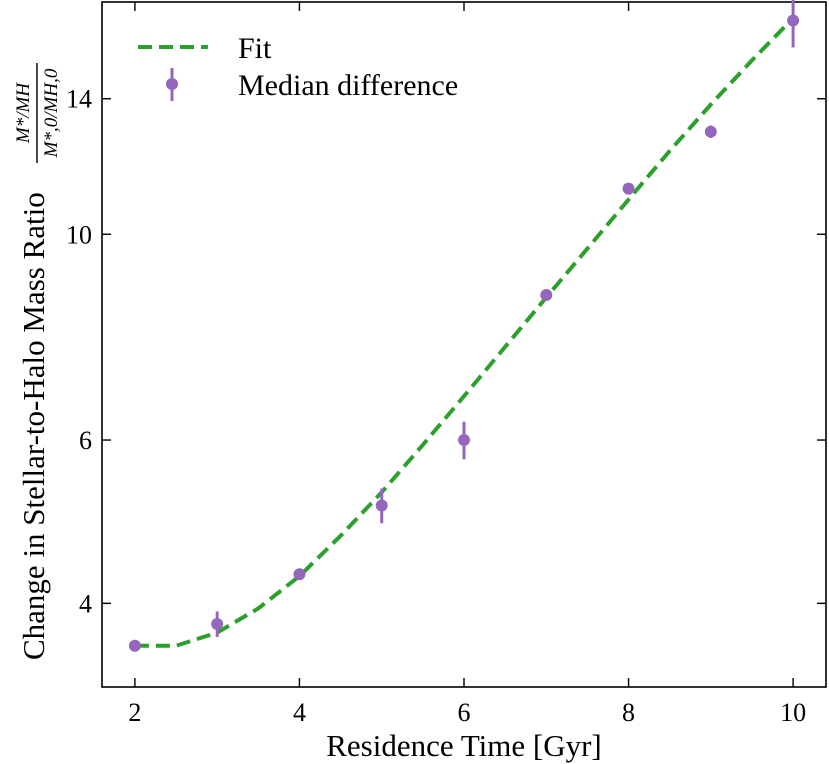 The width and height of the screenshot is (829, 764). Describe the element at coordinates (298, 67) in the screenshot. I see `legend: Fit Median difference` at that location.